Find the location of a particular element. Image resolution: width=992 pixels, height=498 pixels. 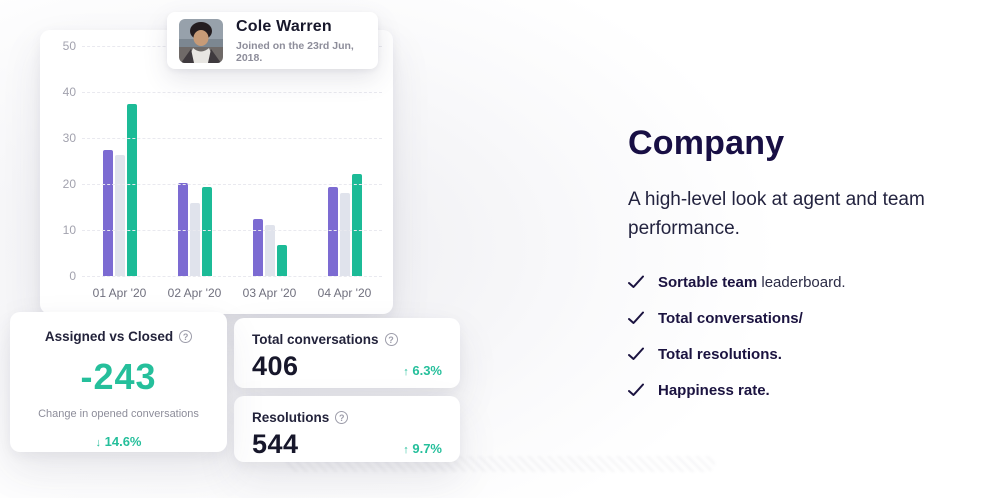

total-conversations-delta: ↑ 6.3% is located at coordinates (422, 370).